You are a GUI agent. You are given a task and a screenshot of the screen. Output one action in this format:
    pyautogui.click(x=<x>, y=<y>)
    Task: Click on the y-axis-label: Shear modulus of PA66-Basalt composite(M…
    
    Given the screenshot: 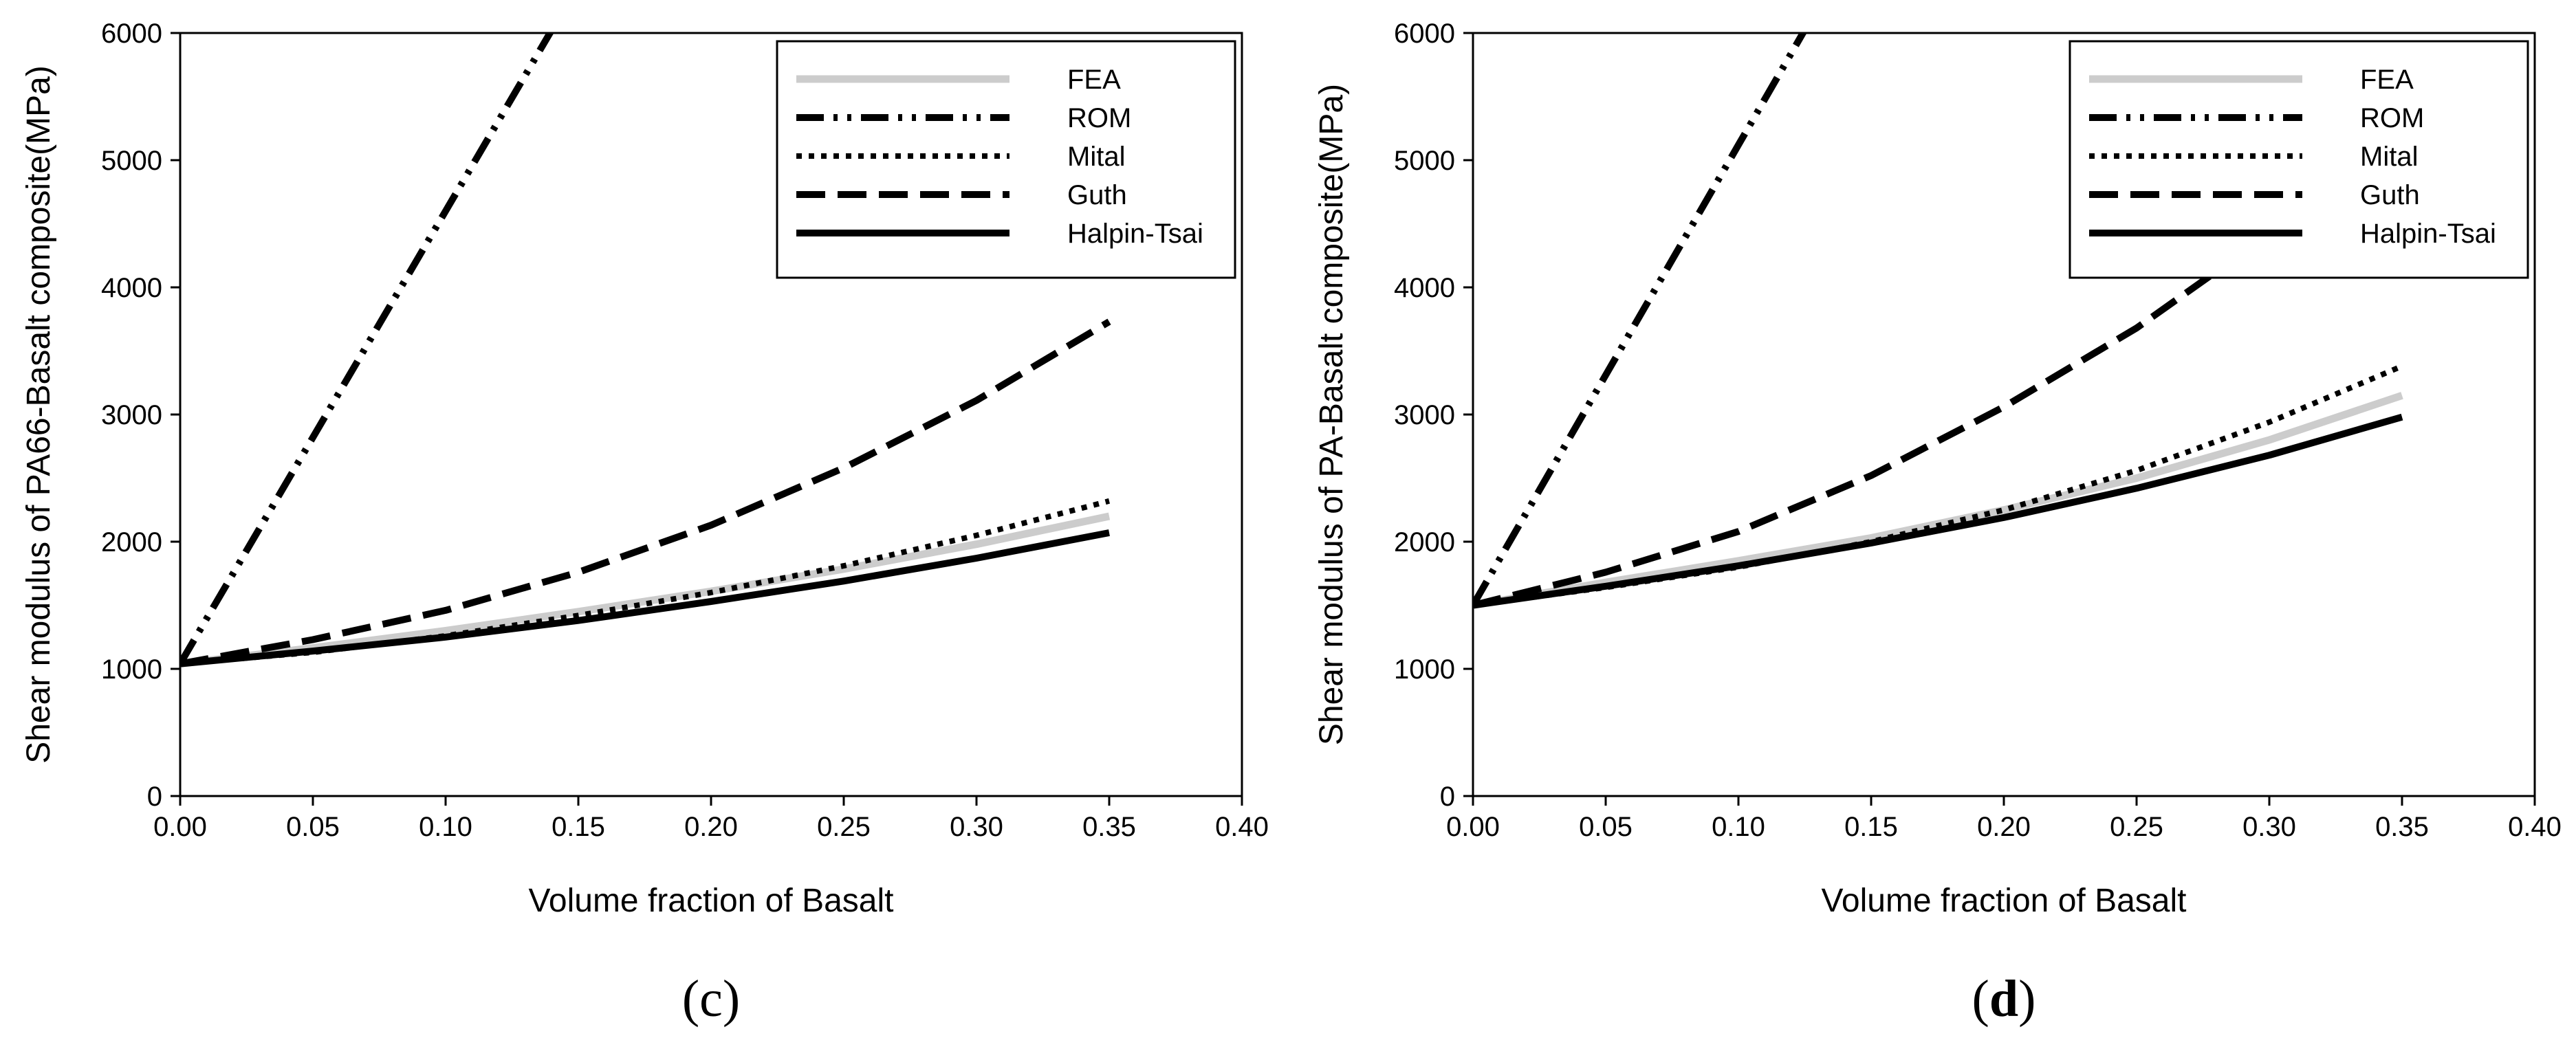 What is the action you would take?
    pyautogui.click(x=39, y=414)
    